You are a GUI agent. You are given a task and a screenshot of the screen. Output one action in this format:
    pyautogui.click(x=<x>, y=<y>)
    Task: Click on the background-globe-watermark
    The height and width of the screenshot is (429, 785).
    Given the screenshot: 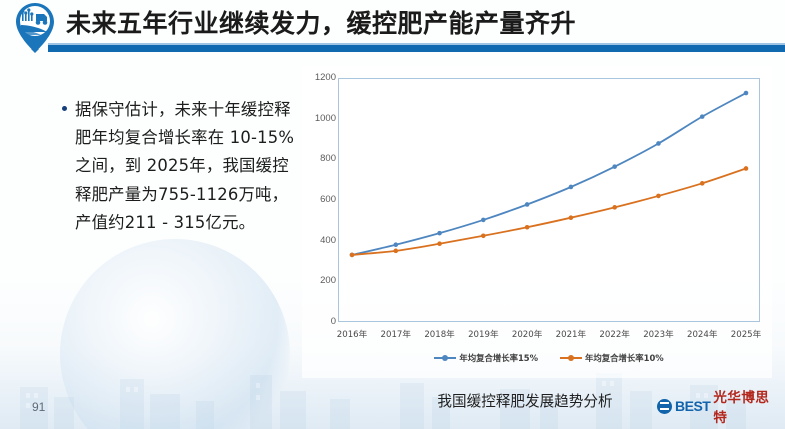 What is the action you would take?
    pyautogui.click(x=175, y=334)
    